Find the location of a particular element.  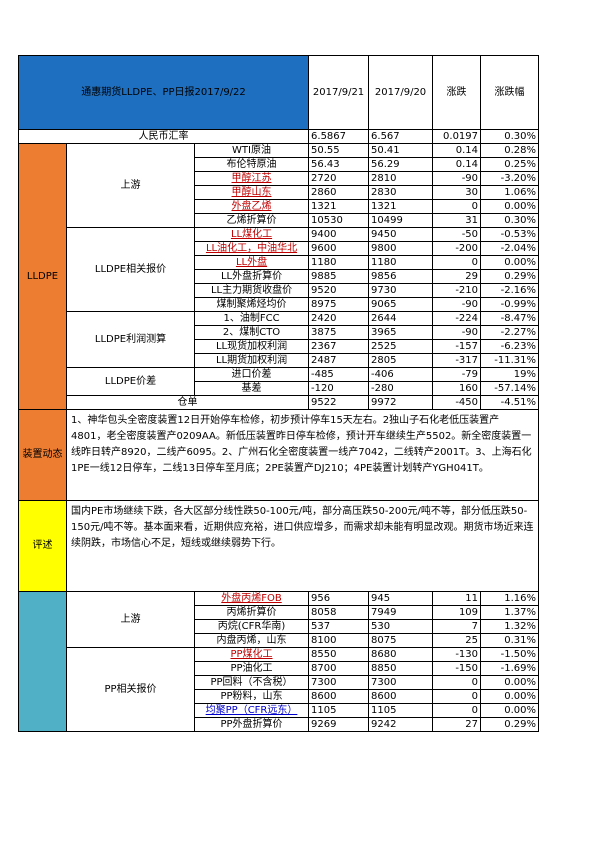

pp-upstream-v1: 956 is located at coordinates (339, 598).